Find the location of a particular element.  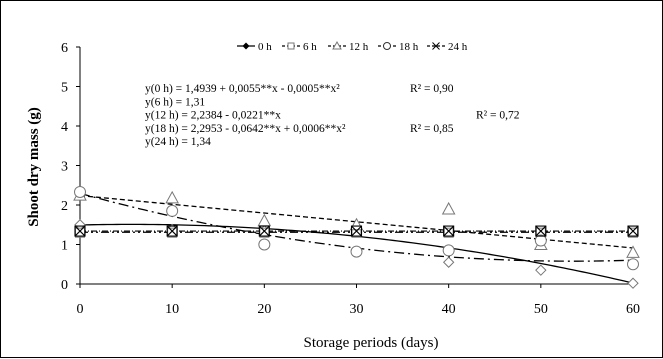

point-24h-0-diag-b is located at coordinates (80, 231).